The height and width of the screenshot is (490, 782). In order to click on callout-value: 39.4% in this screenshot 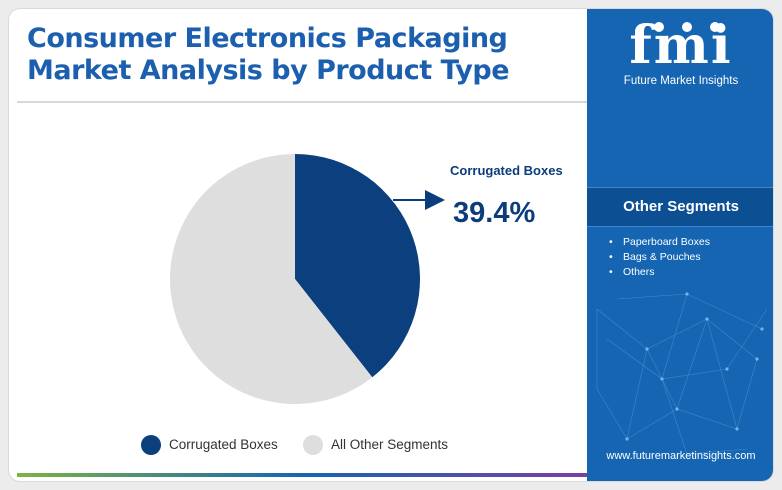, I will do `click(494, 213)`.